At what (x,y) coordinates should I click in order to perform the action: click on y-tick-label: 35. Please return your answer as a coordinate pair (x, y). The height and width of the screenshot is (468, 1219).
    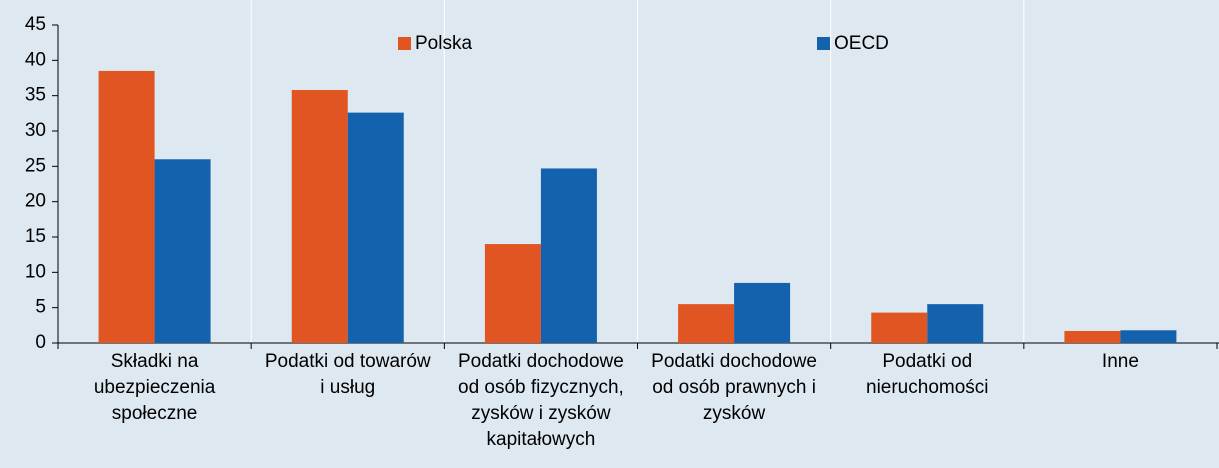
    Looking at the image, I should click on (35, 95).